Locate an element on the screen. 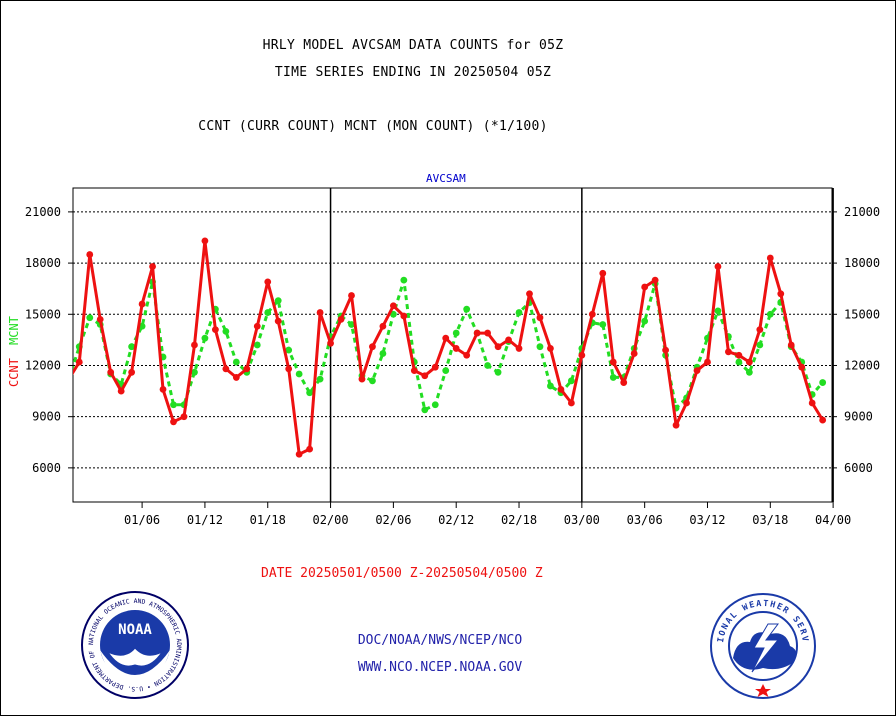 This screenshot has width=896, height=716. chart-subtitle-date: TIME SERIES ENDING IN 20250504 05Z is located at coordinates (413, 72).